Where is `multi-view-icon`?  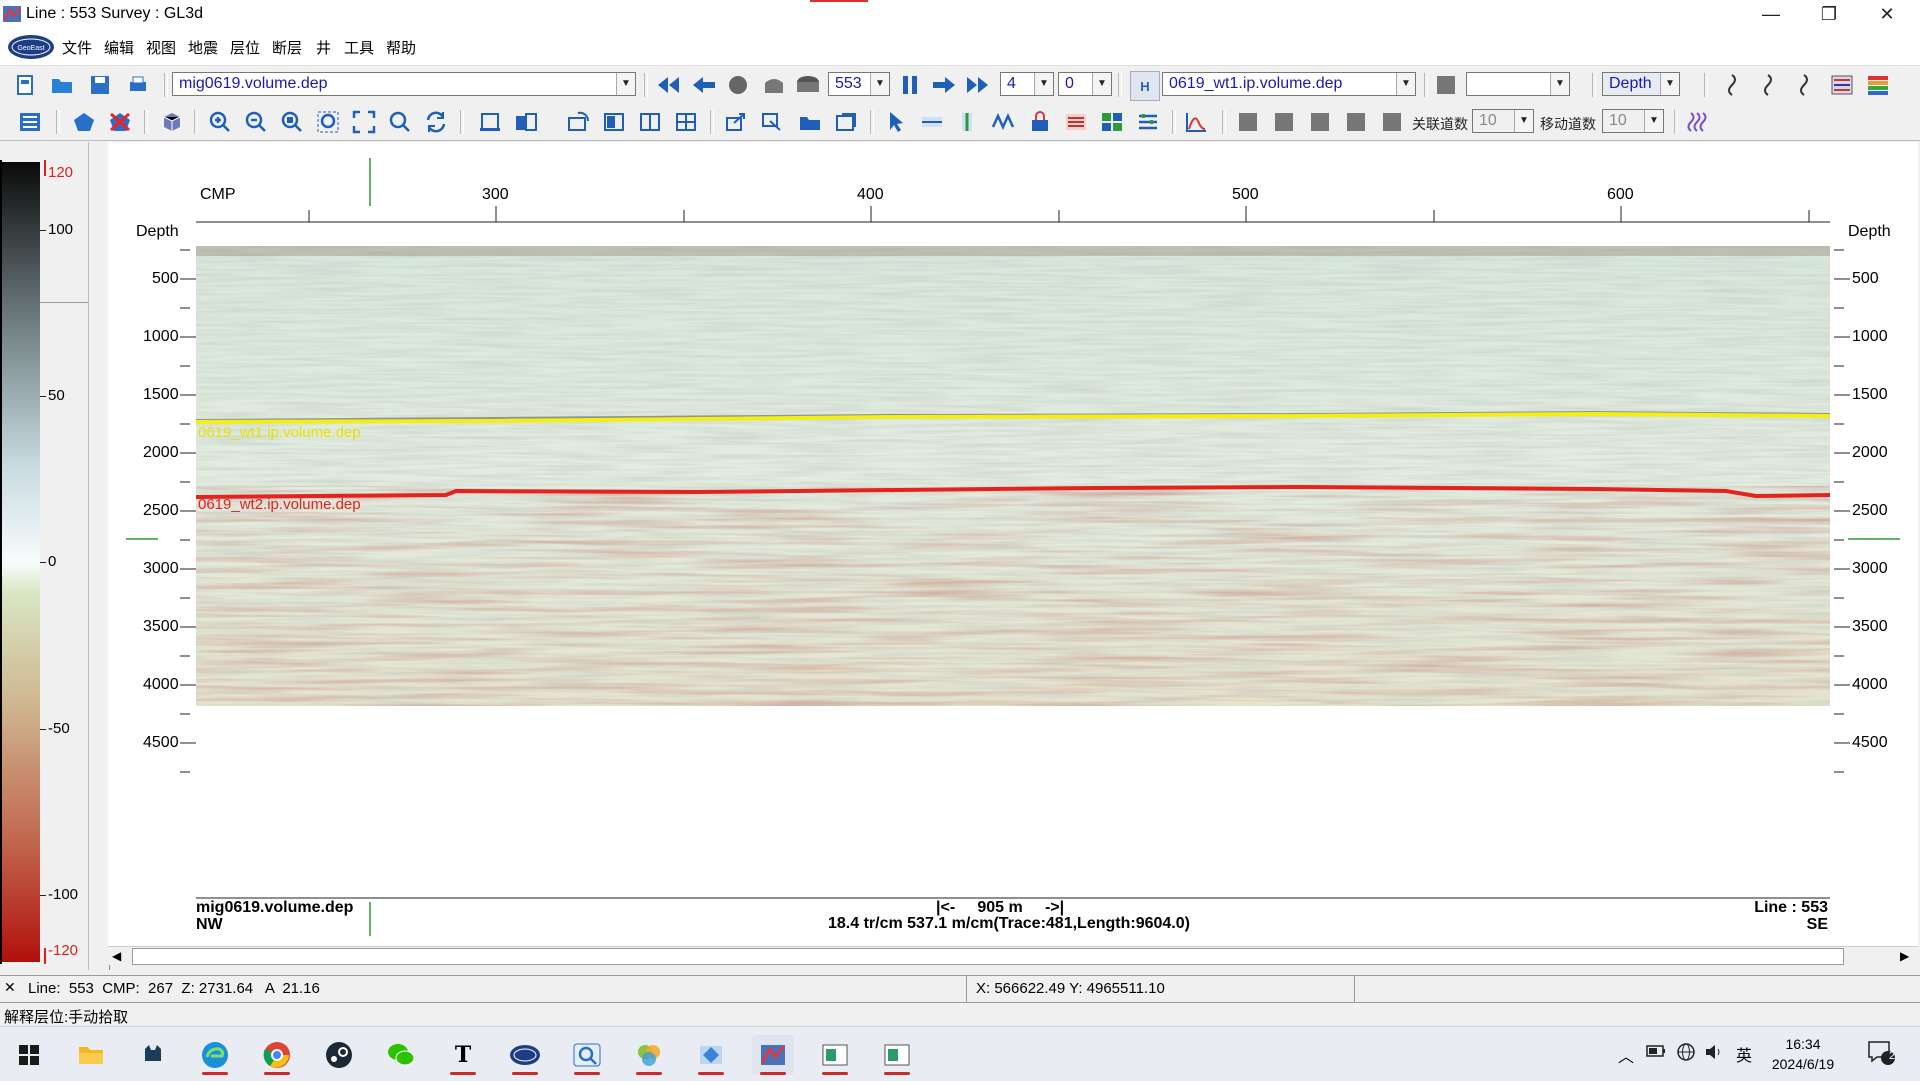 multi-view-icon is located at coordinates (686, 122).